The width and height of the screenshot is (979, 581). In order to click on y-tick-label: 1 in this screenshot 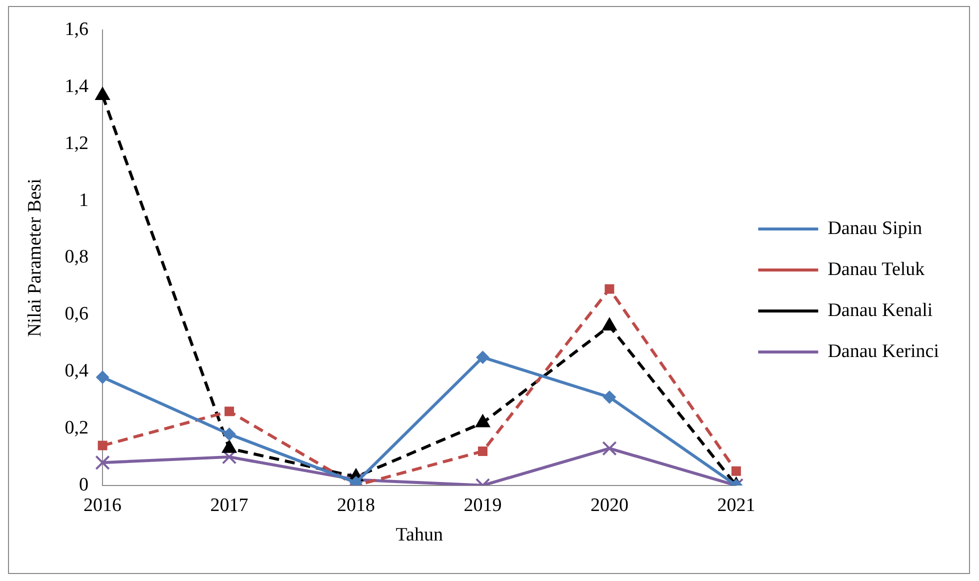, I will do `click(84, 200)`.